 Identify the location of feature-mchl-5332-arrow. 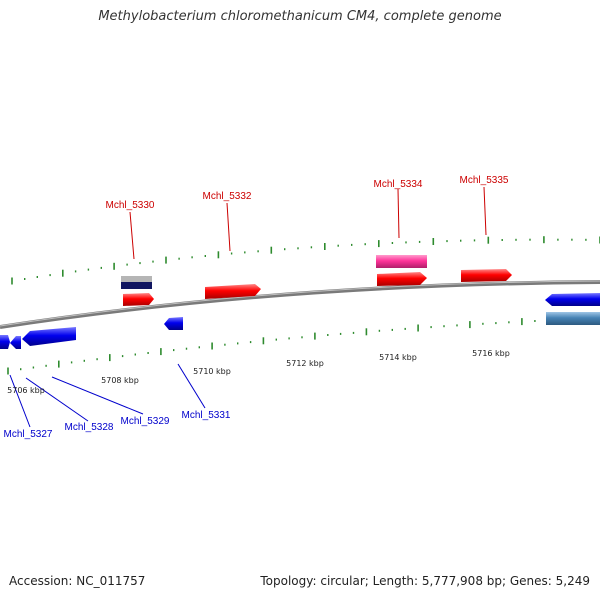
(233, 291).